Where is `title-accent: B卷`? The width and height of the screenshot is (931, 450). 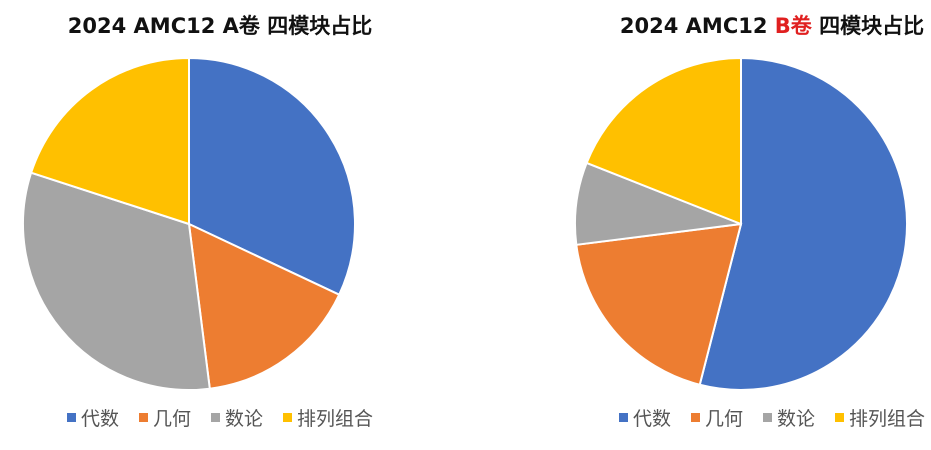
title-accent: B卷 is located at coordinates (793, 26).